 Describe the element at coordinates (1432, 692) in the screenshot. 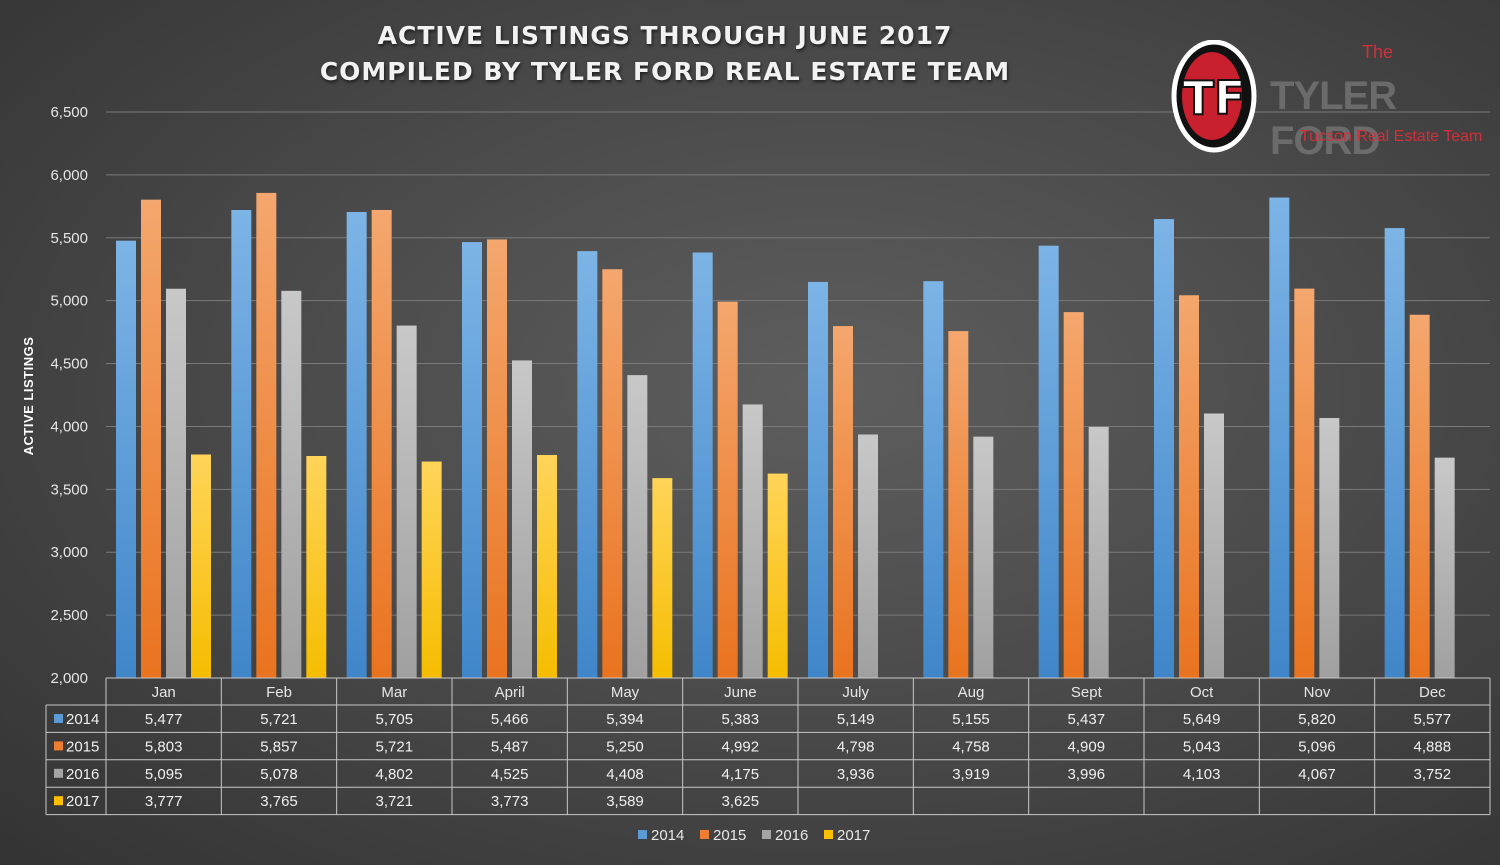

I see `x-category-label: Dec` at that location.